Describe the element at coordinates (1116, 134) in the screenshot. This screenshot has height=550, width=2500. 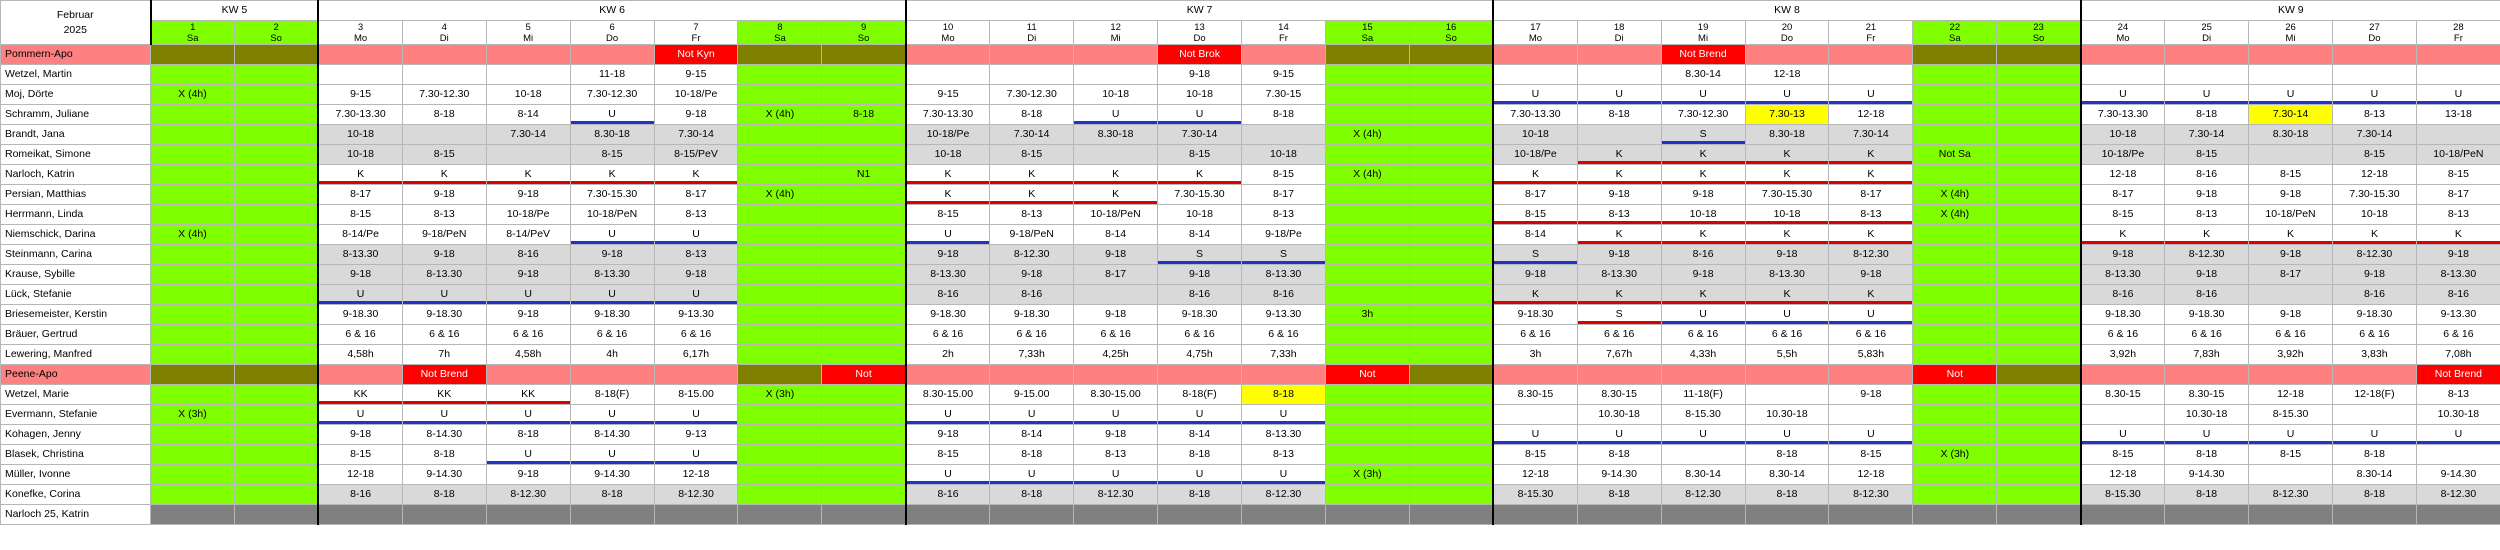
I see `shift-cell: 8.30-18` at that location.